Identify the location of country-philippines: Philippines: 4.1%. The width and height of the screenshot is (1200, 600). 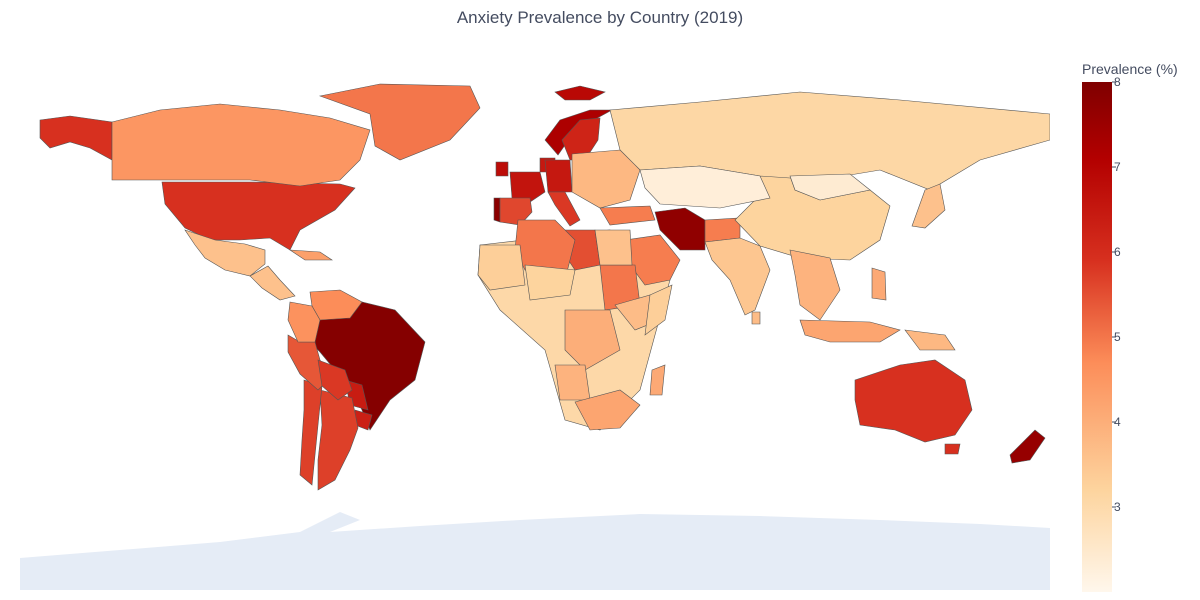
(879, 284).